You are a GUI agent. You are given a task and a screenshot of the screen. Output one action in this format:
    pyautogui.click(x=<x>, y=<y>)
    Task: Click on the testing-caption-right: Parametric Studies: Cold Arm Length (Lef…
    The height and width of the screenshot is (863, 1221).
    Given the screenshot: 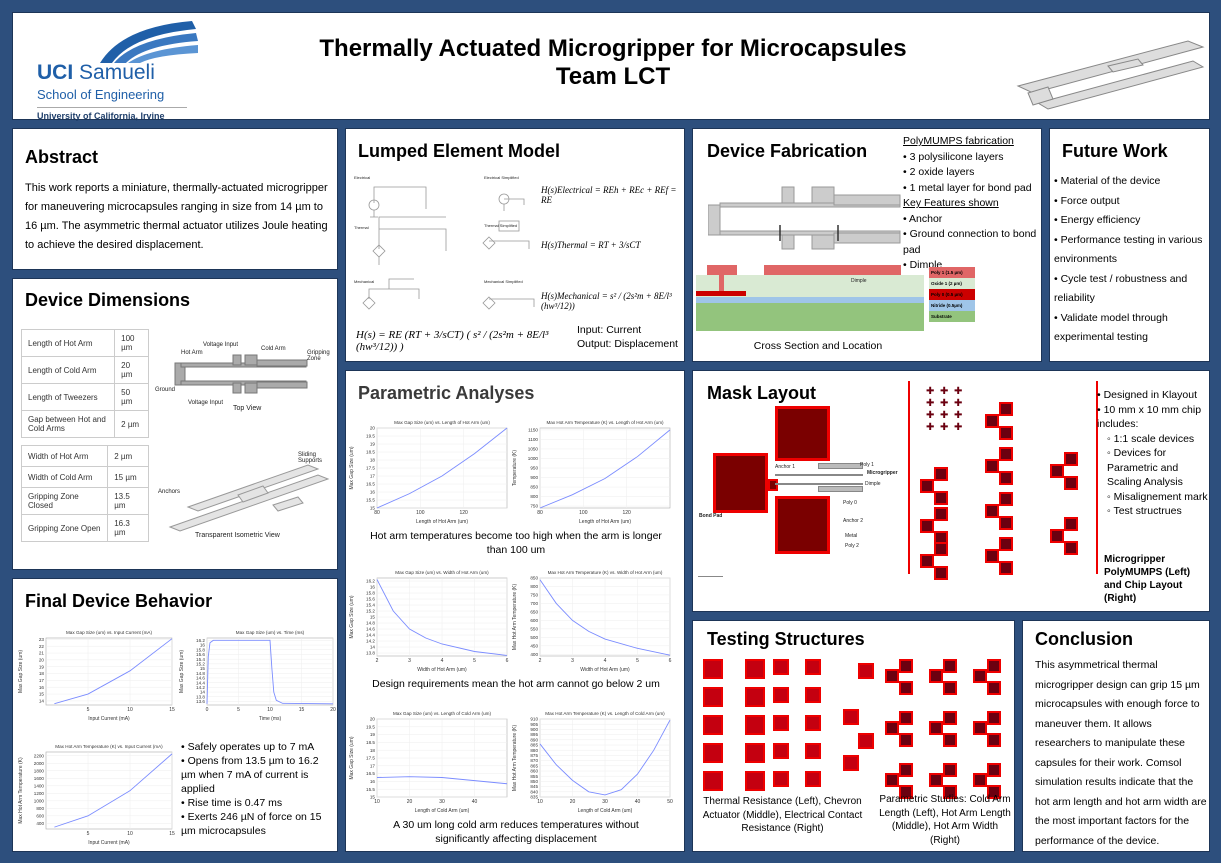 What is the action you would take?
    pyautogui.click(x=945, y=820)
    